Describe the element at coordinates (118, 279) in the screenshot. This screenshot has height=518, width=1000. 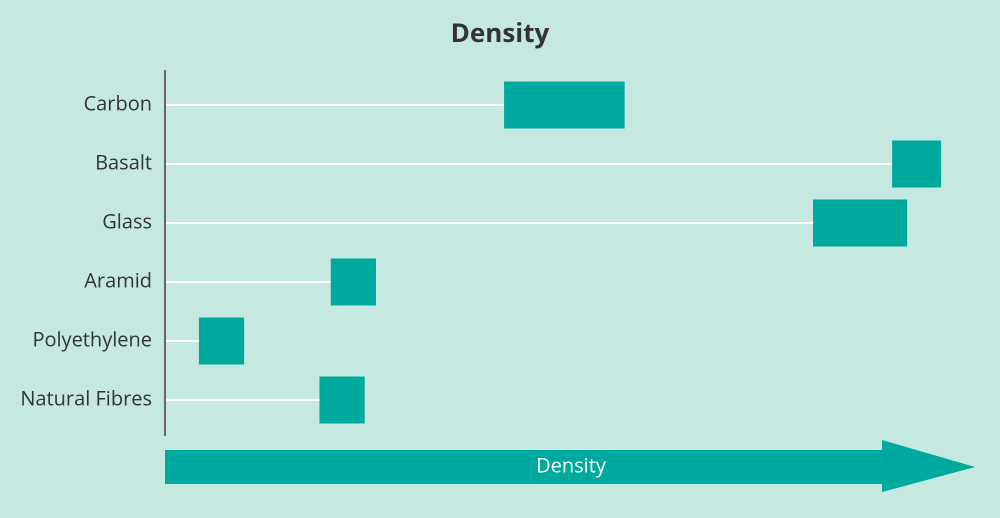
I see `y-tick-label: Aramid` at that location.